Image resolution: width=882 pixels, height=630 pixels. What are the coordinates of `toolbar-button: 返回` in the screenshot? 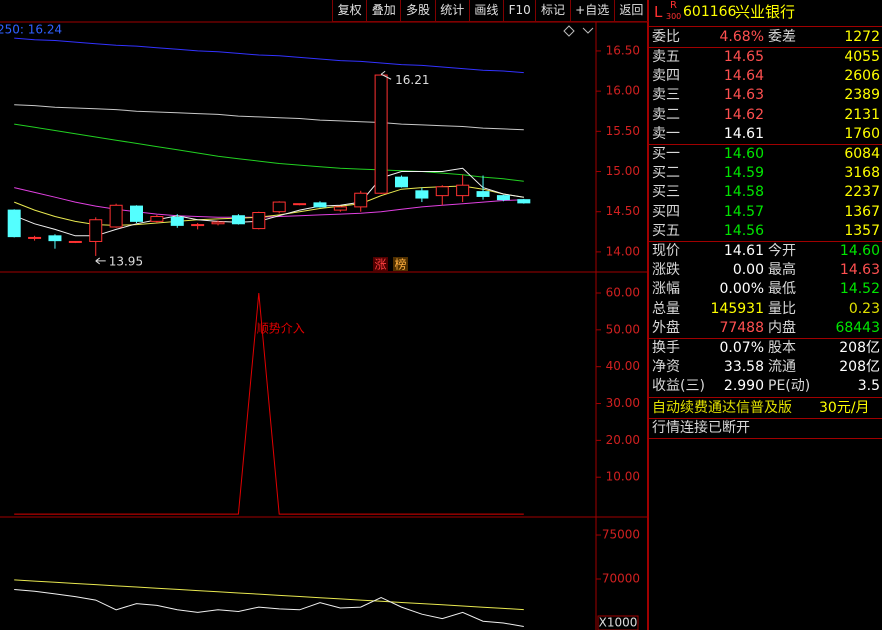 It's located at (630, 10).